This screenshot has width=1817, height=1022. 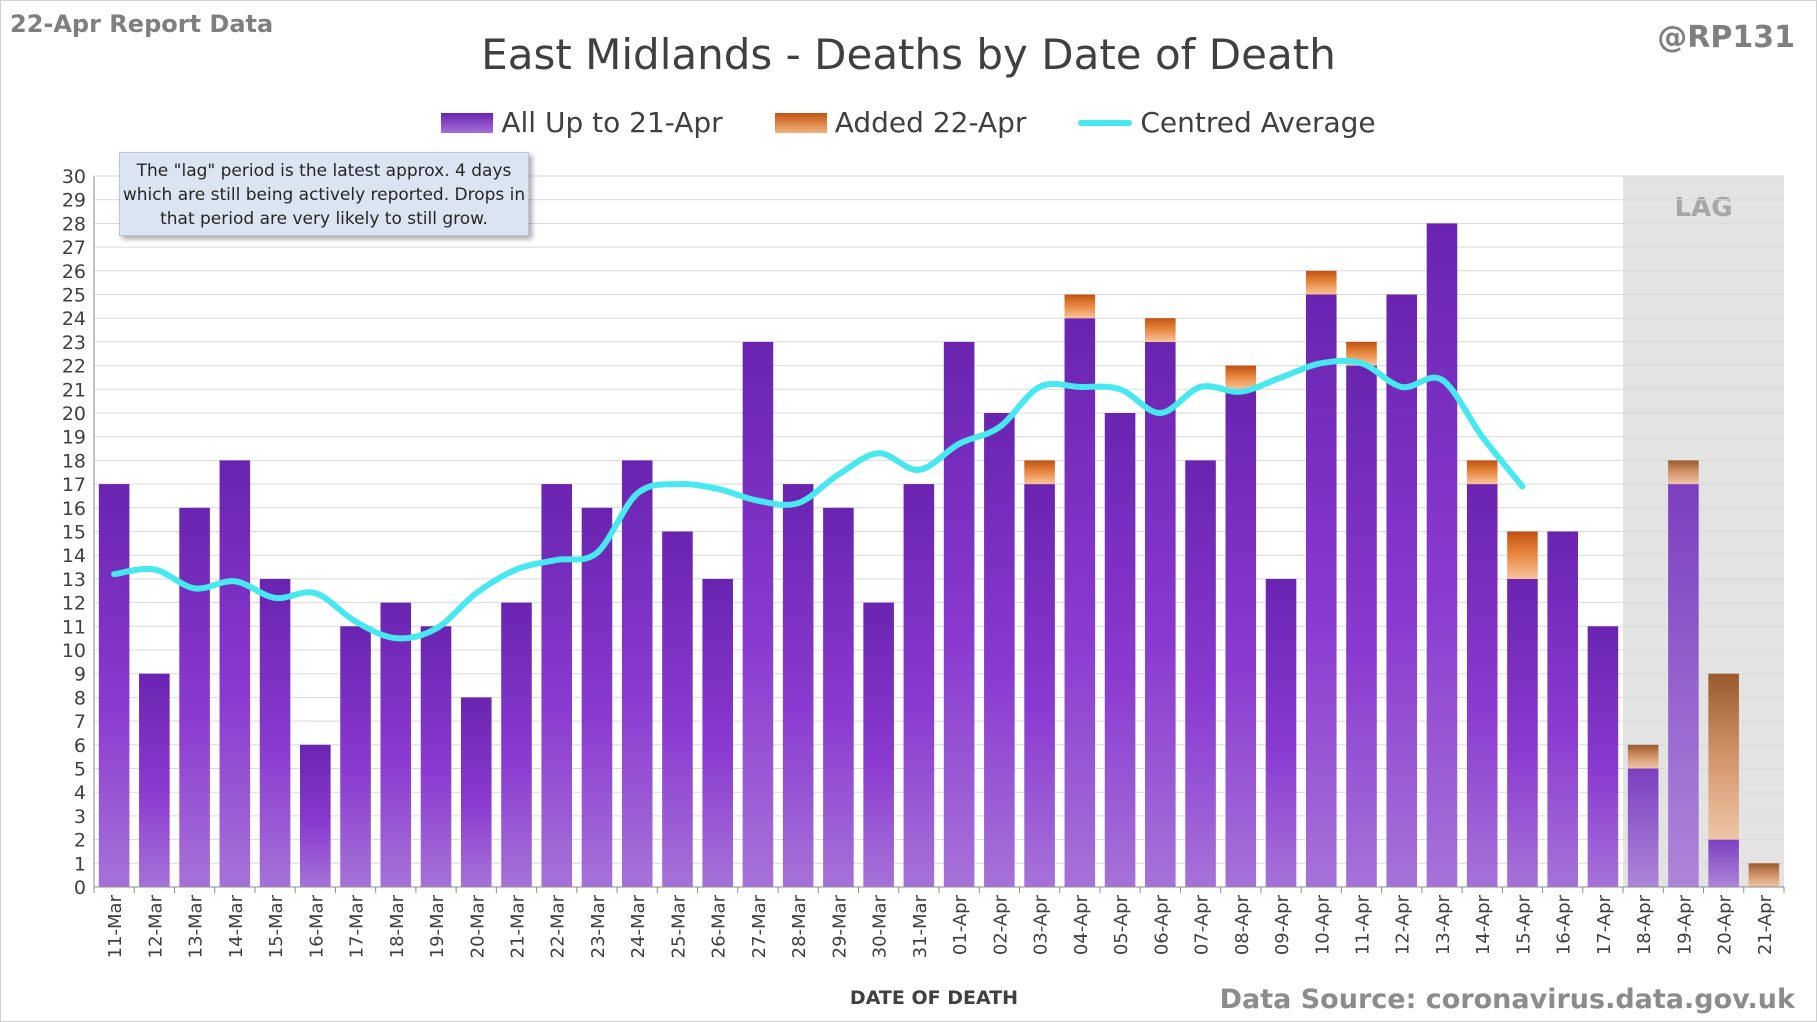 I want to click on x-tick-label: 02-Apr, so click(x=1000, y=924).